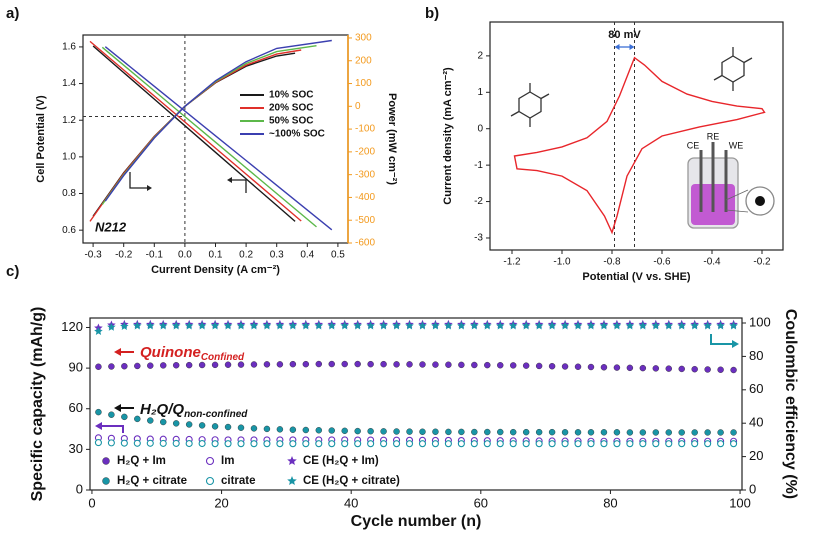  I want to click on x-tick-label: -0.1, so click(155, 255).